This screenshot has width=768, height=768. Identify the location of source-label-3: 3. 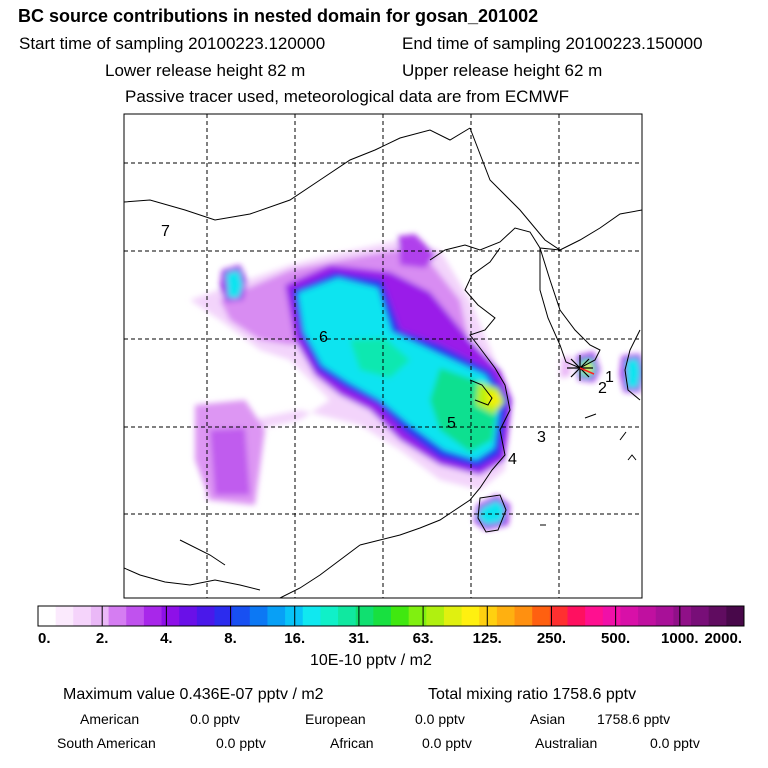
(541, 437).